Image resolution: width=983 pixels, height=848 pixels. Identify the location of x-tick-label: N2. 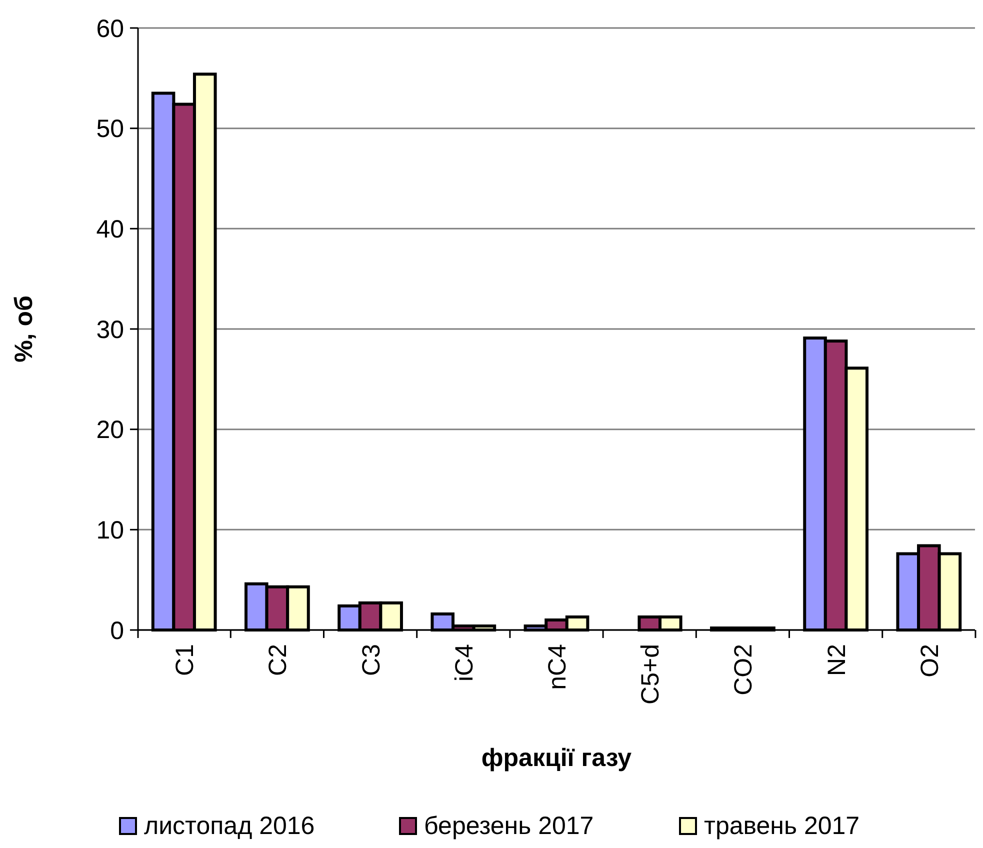
(836, 660).